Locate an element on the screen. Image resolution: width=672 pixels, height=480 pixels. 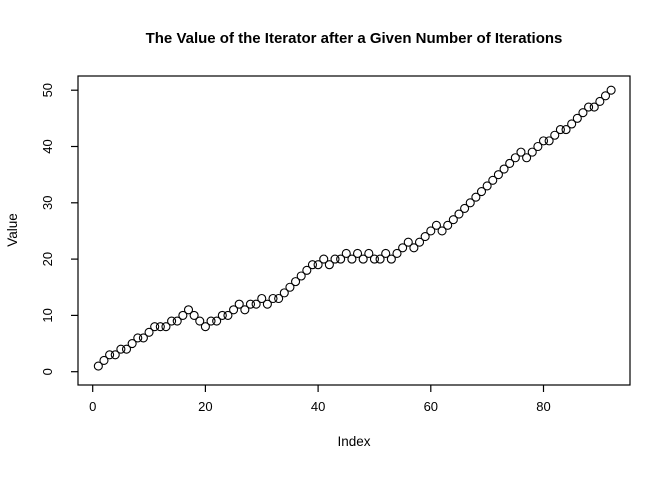
y-tick-label: 10 is located at coordinates (47, 315).